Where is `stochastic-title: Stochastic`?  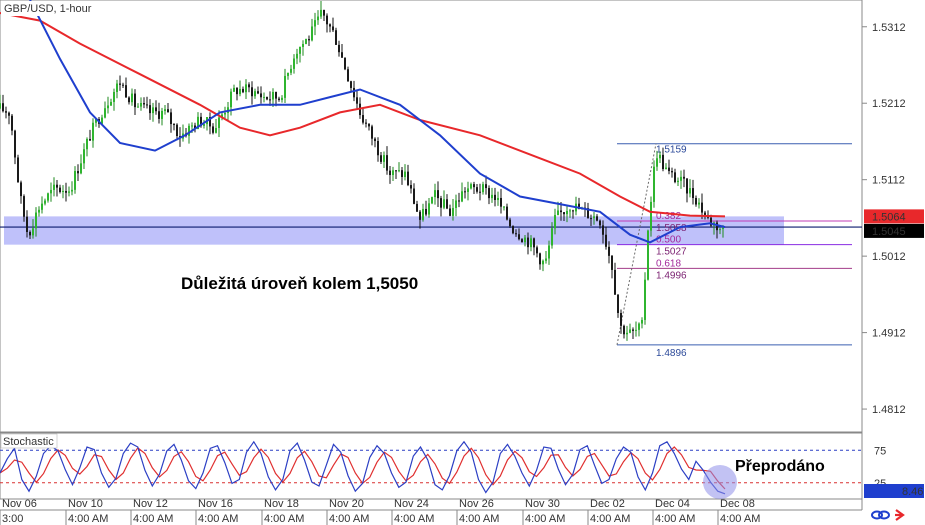
stochastic-title: Stochastic is located at coordinates (28, 442).